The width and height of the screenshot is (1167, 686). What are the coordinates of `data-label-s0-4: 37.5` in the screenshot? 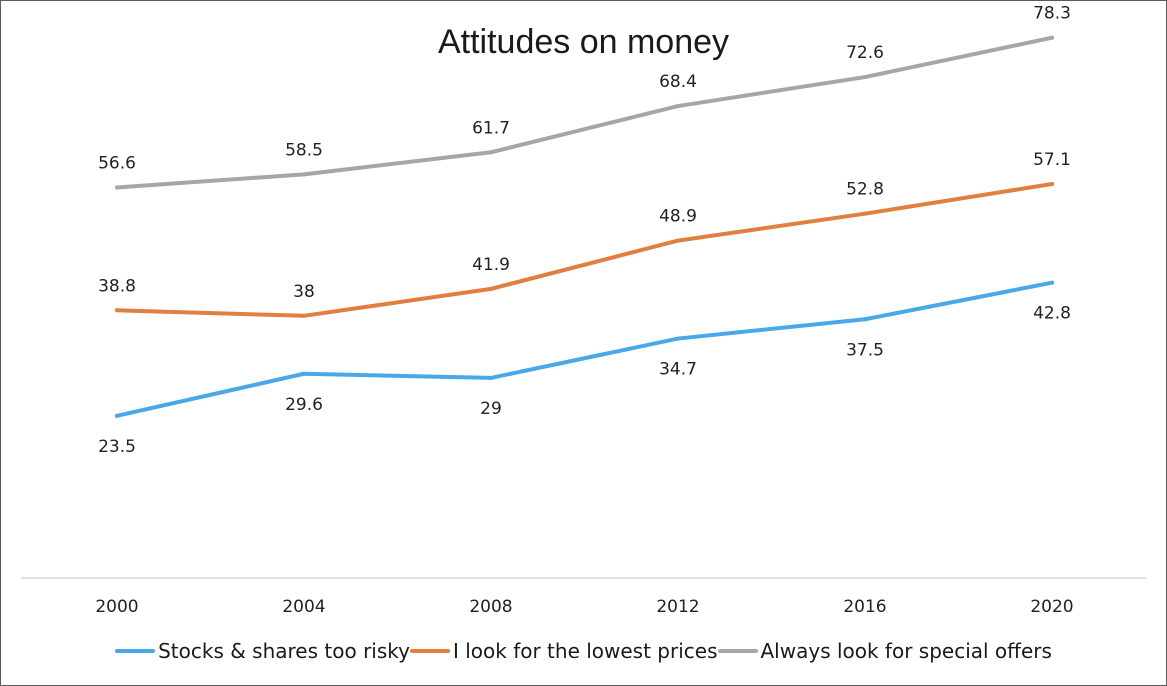 It's located at (865, 350).